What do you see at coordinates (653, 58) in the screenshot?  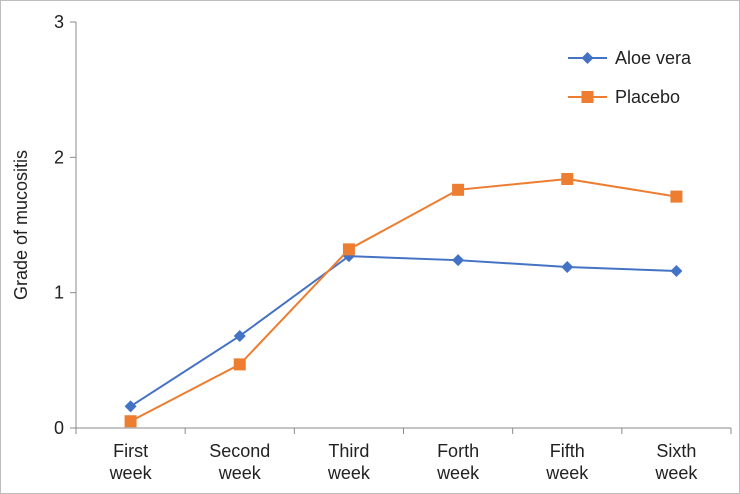 I see `legend-label: Aloe vera` at bounding box center [653, 58].